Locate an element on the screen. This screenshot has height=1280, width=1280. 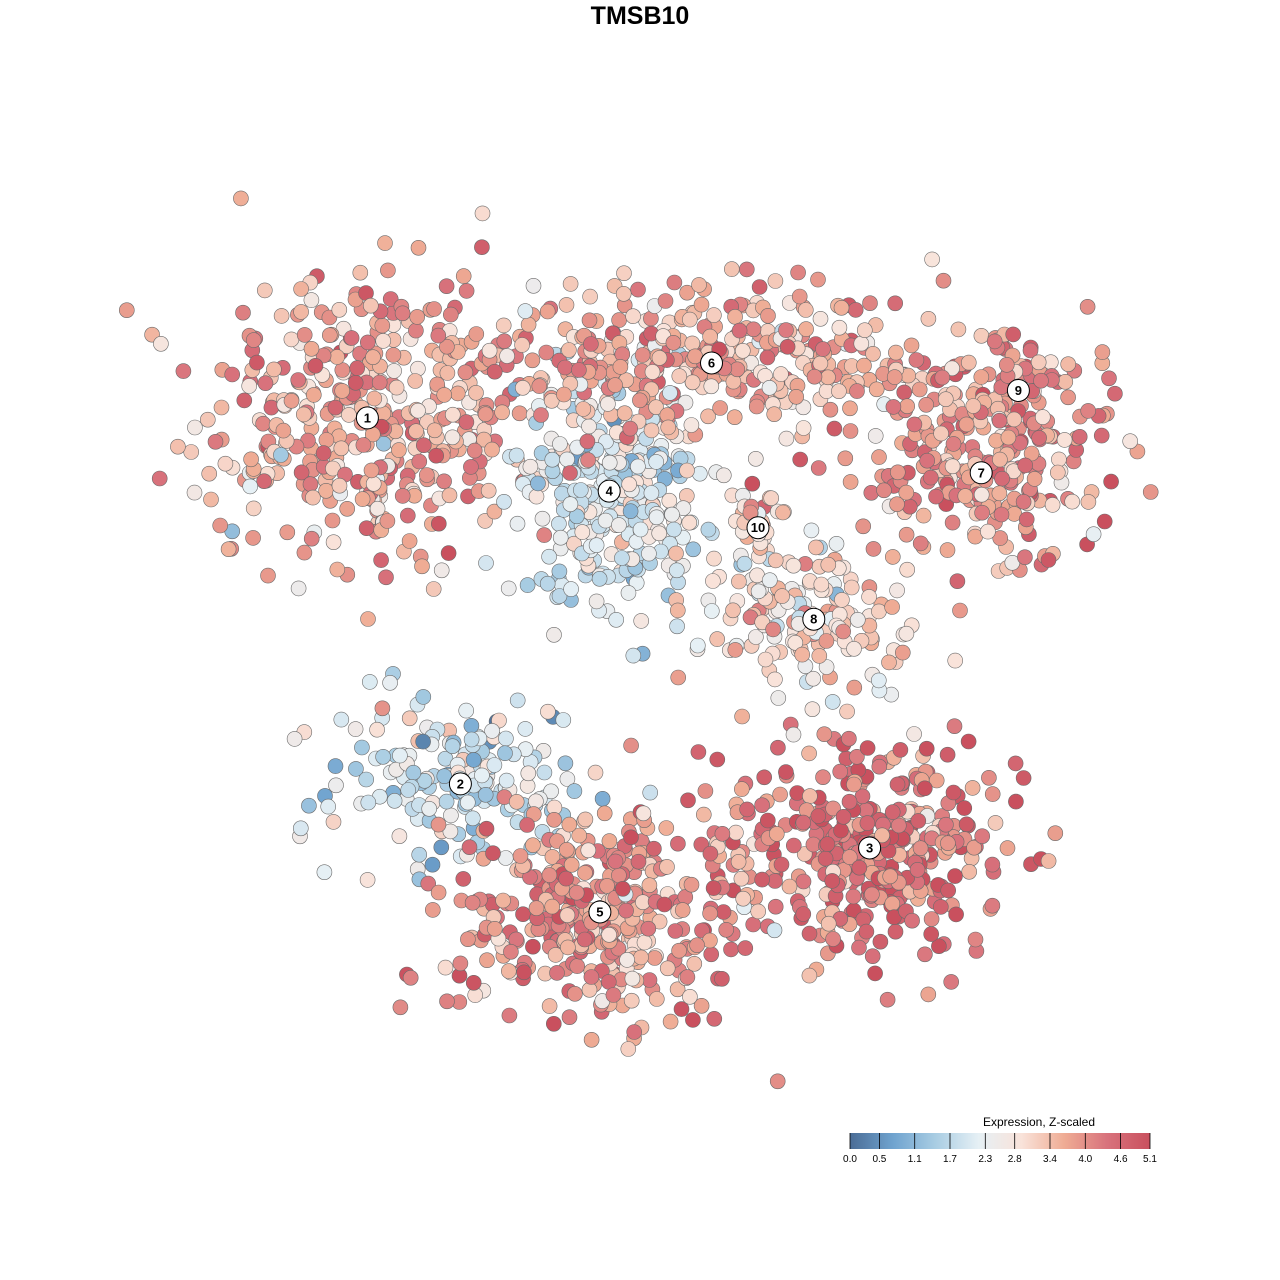
cluster-label-text: 4 is located at coordinates (610, 491).